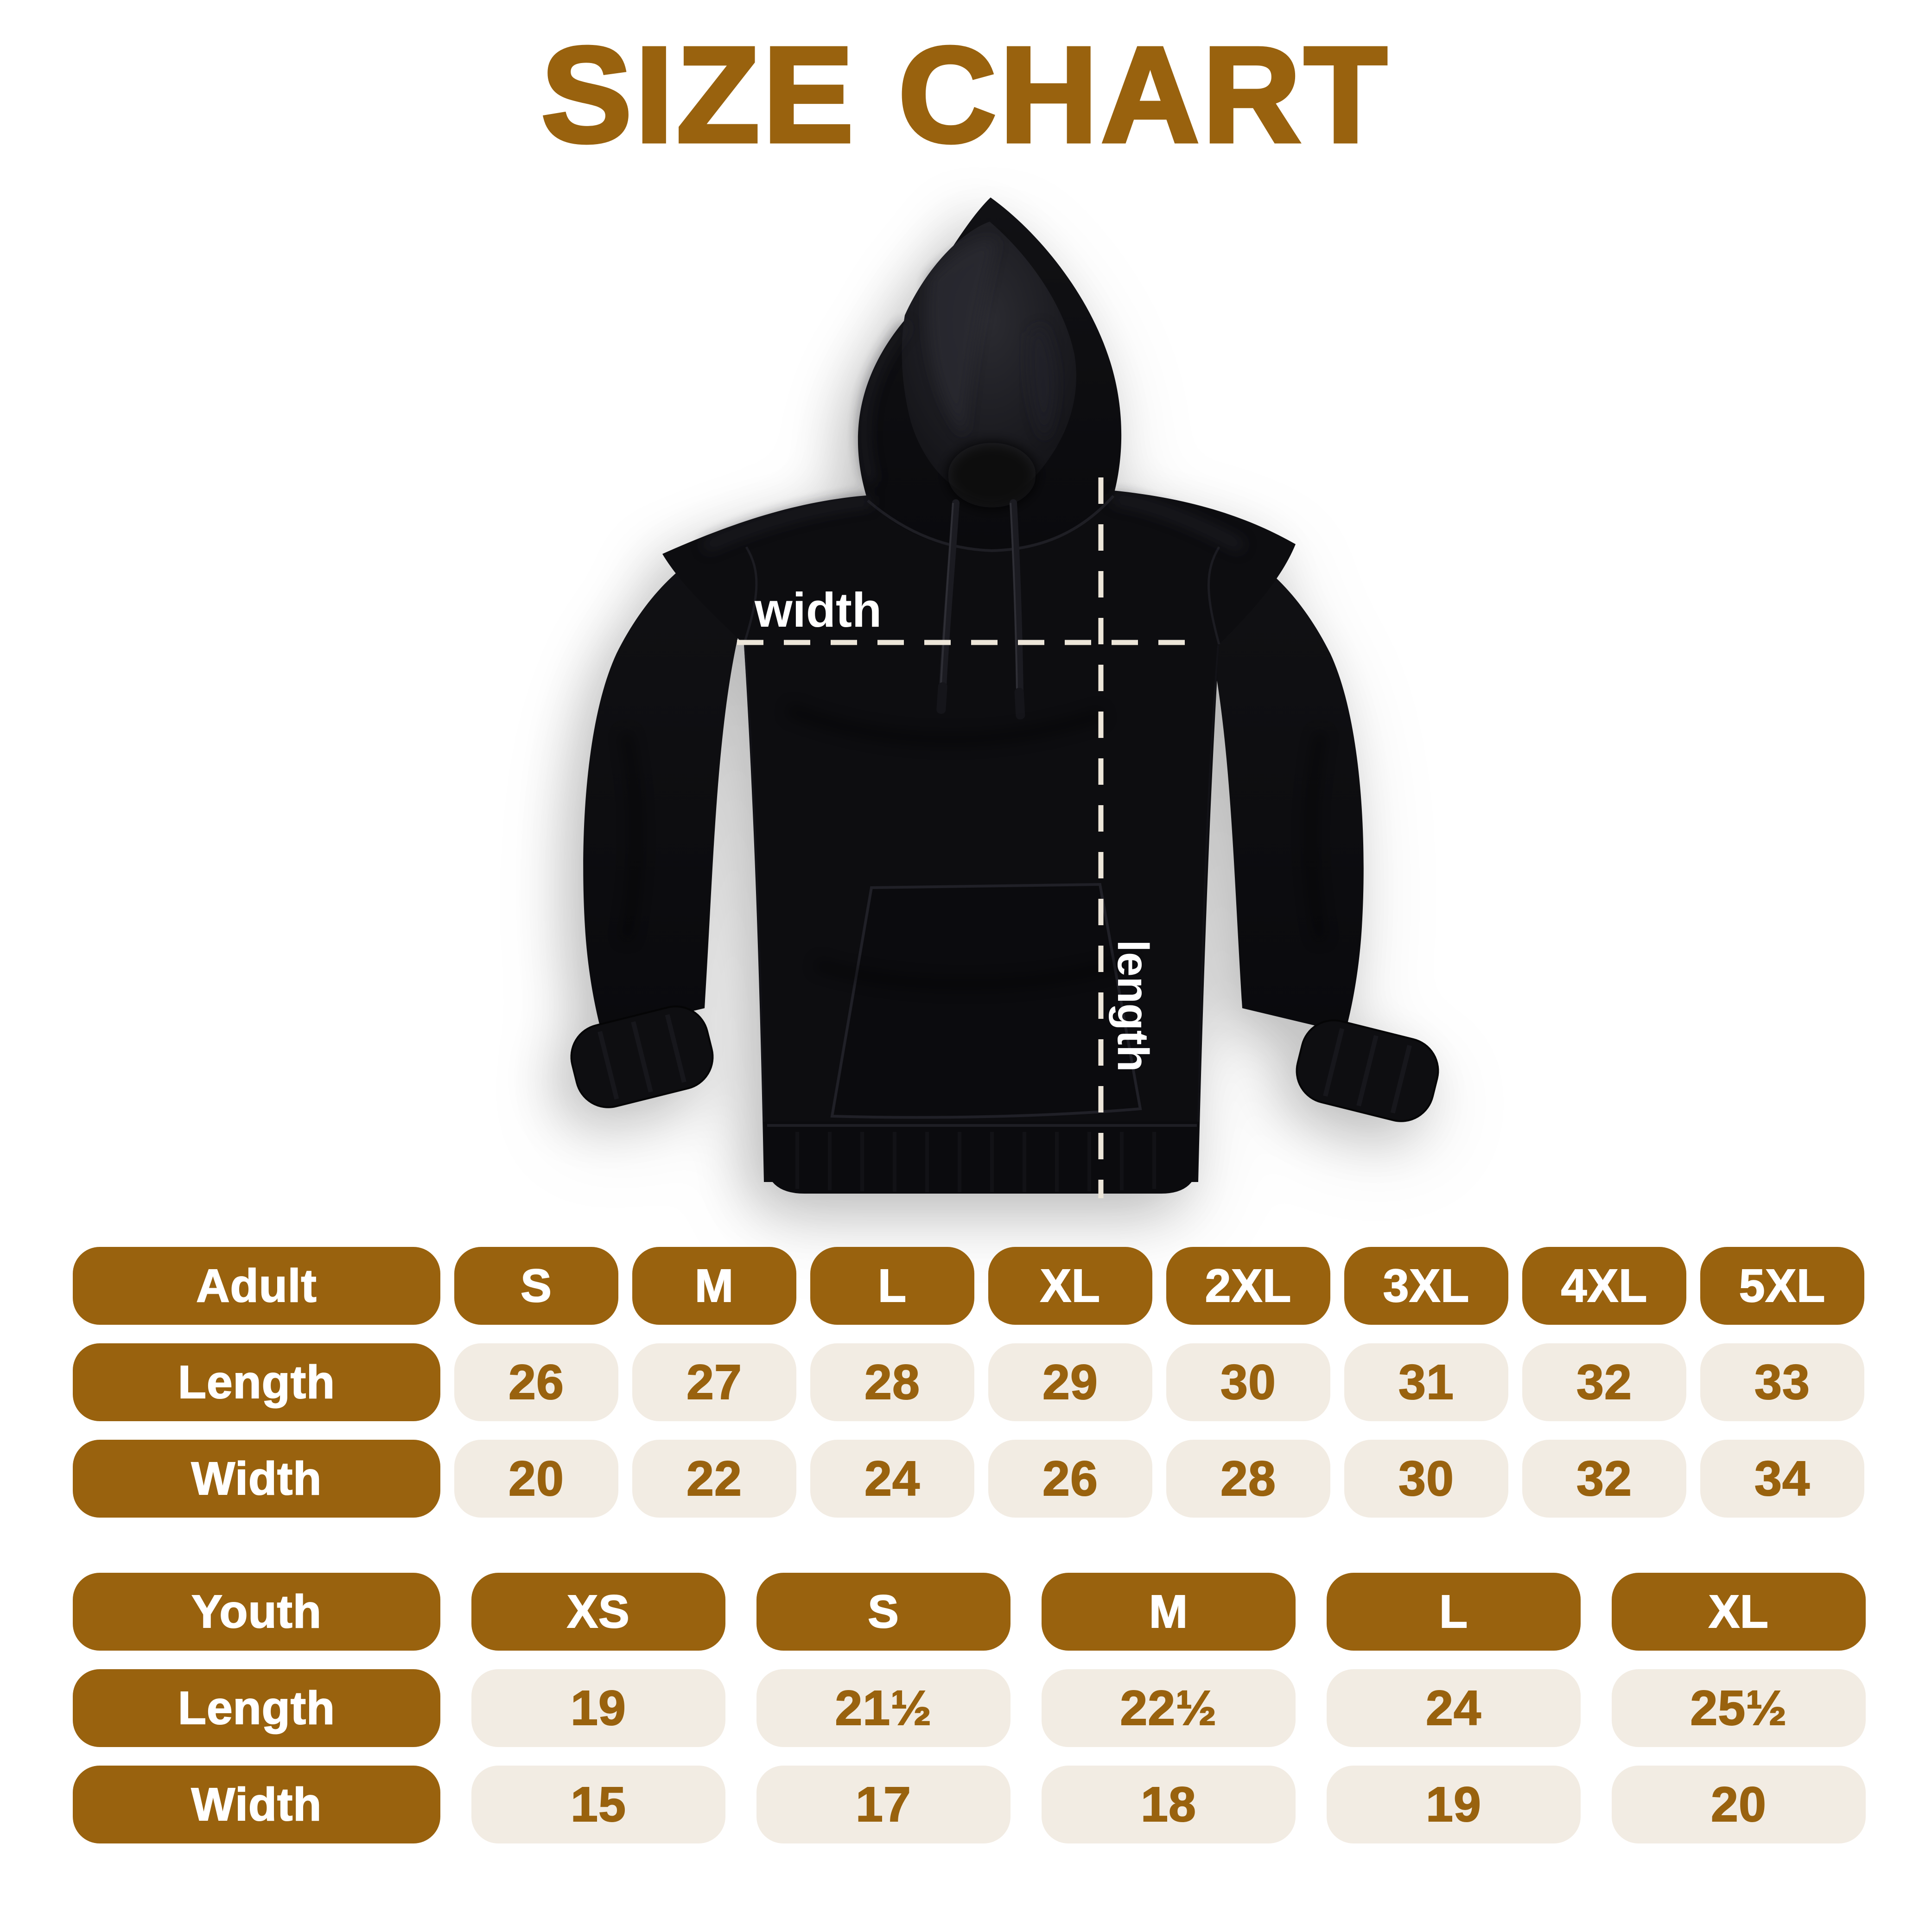  Describe the element at coordinates (986, 1001) in the screenshot. I see `hoodie-pocket` at that location.